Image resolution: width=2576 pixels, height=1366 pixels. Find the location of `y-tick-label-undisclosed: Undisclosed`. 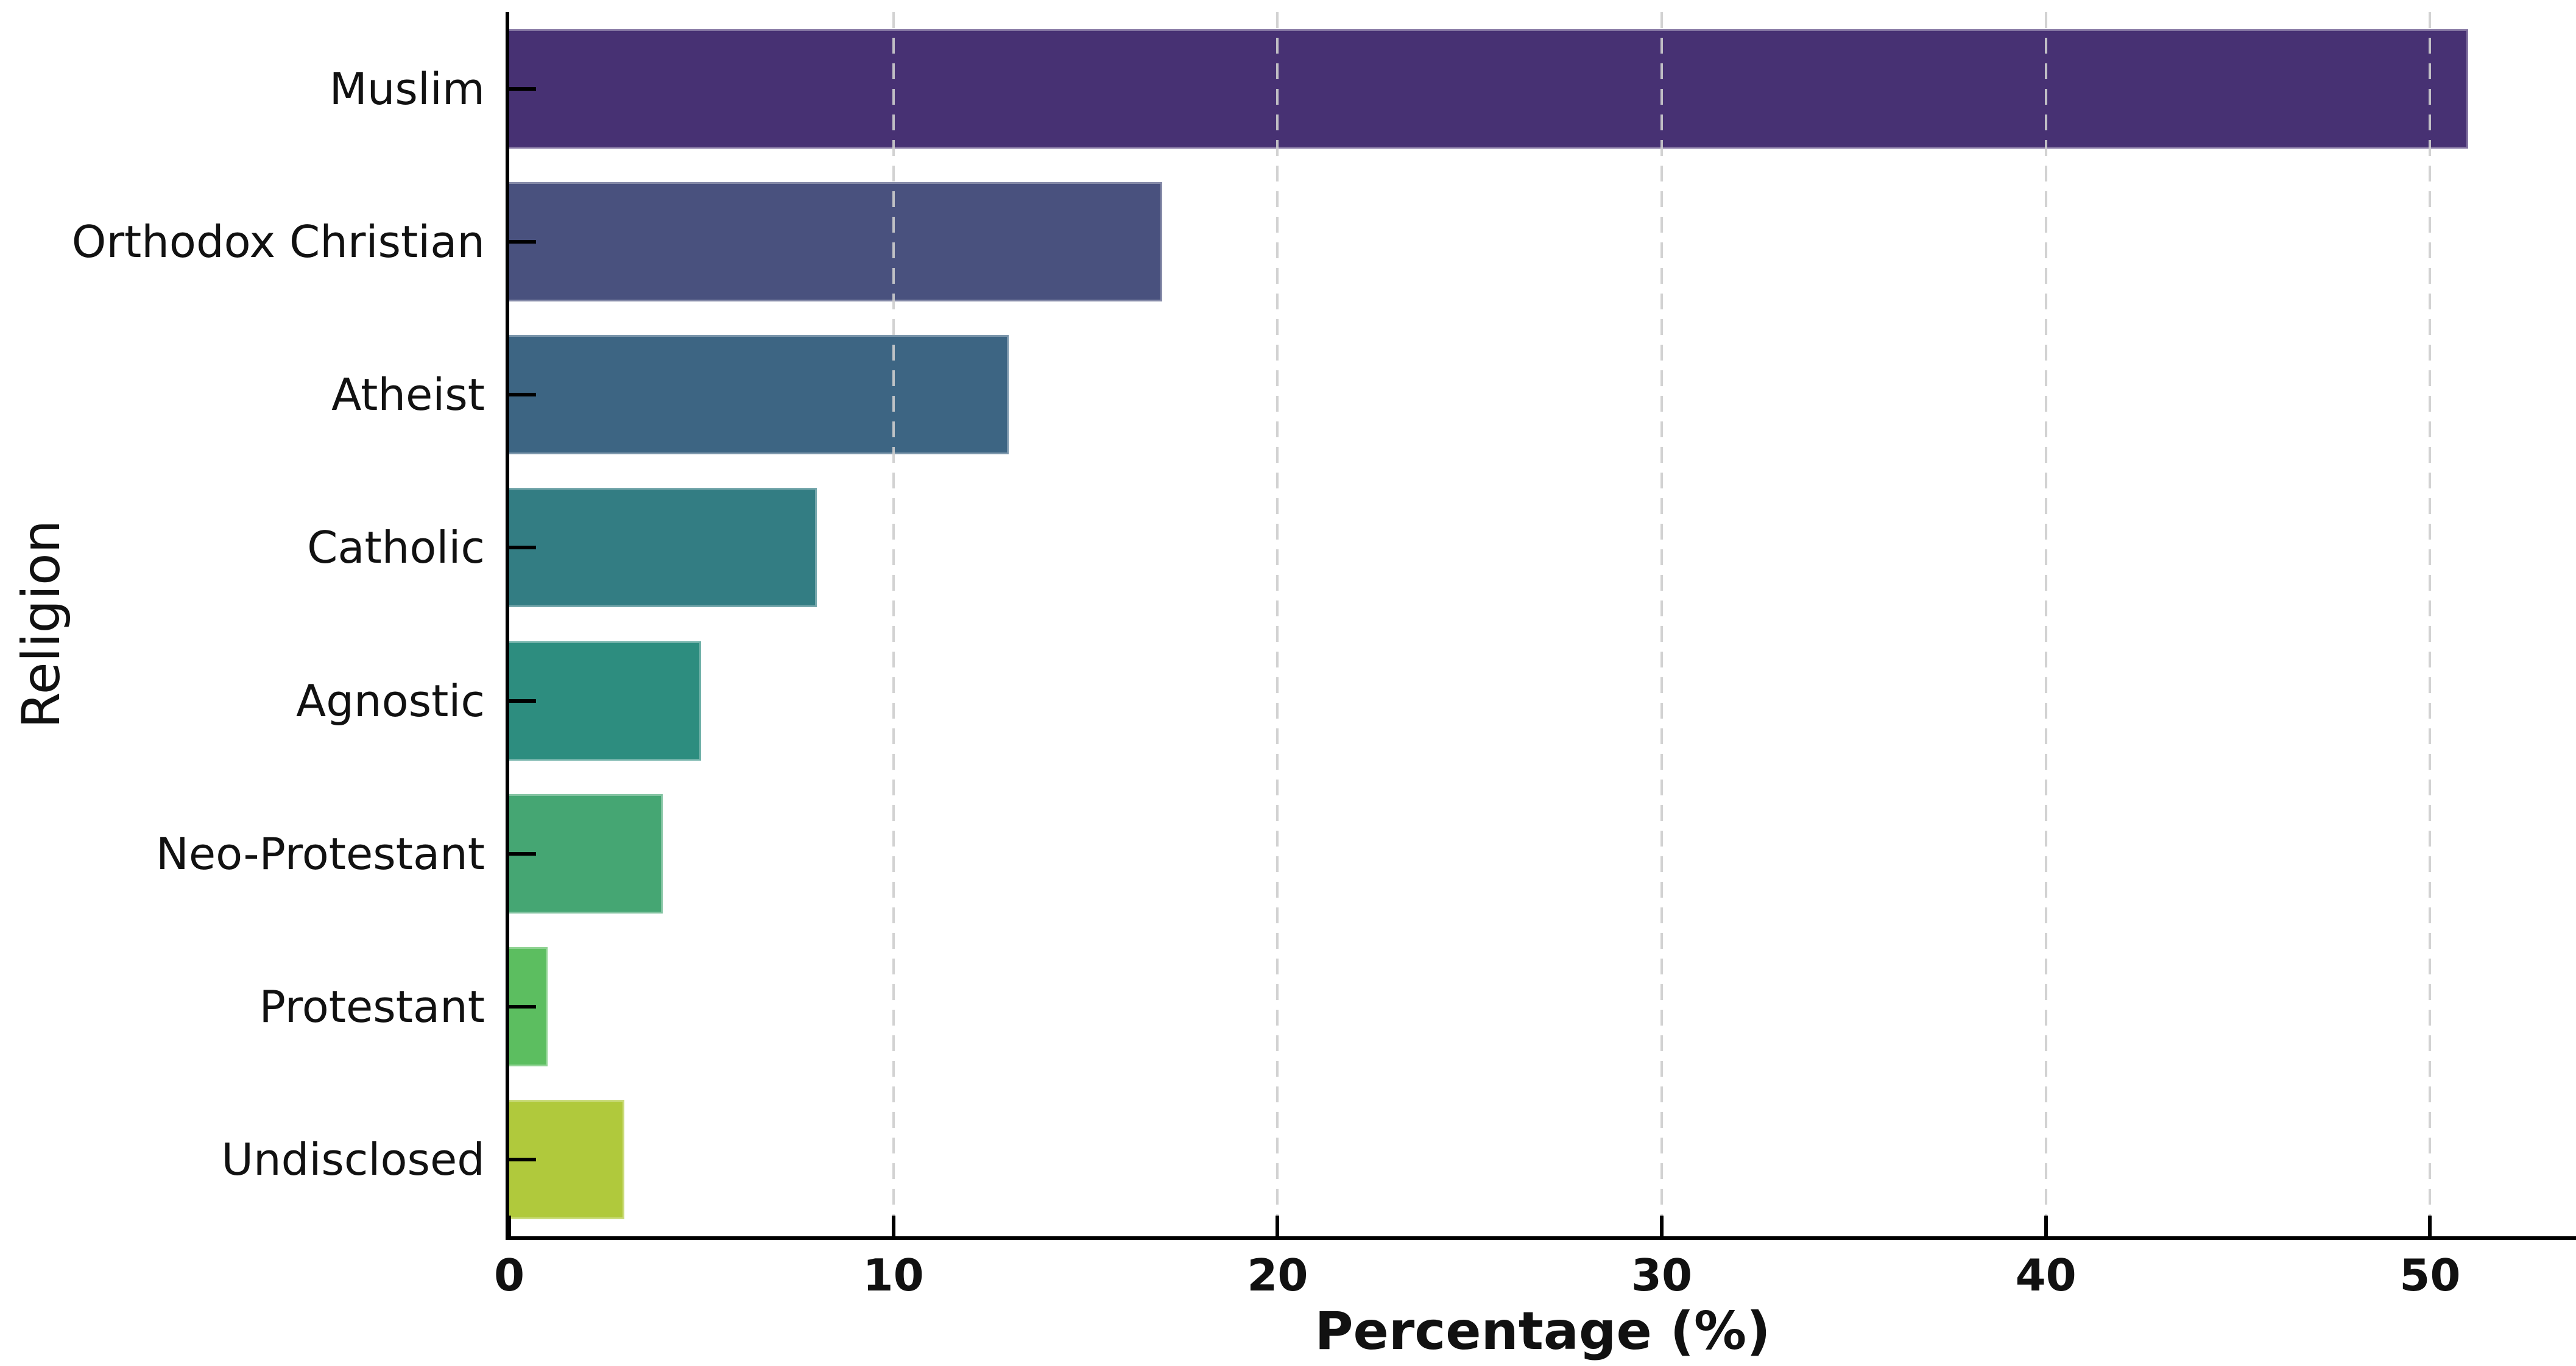

y-tick-label-undisclosed: Undisclosed is located at coordinates (353, 1160).